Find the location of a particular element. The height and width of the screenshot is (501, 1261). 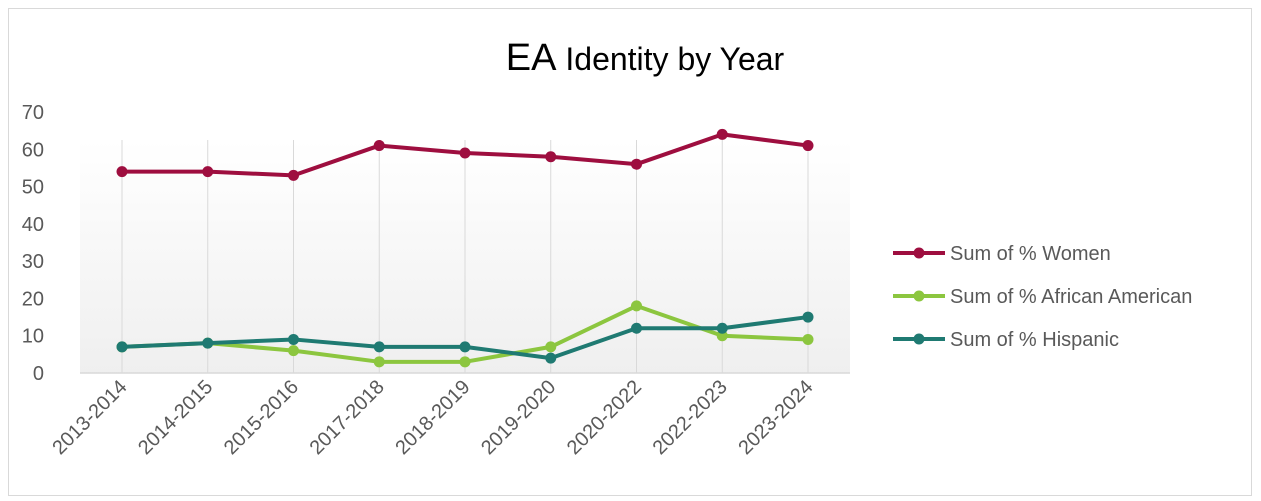

y-tick-label: 0 is located at coordinates (38, 374).